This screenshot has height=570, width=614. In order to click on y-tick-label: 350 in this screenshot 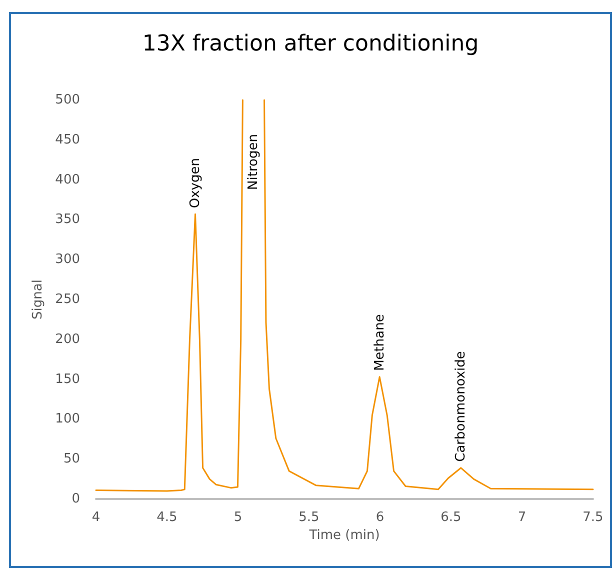, I will do `click(67, 220)`.